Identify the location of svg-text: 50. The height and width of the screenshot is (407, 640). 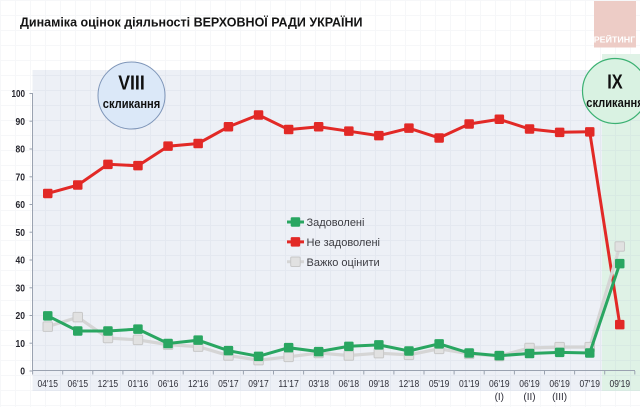
(21, 233).